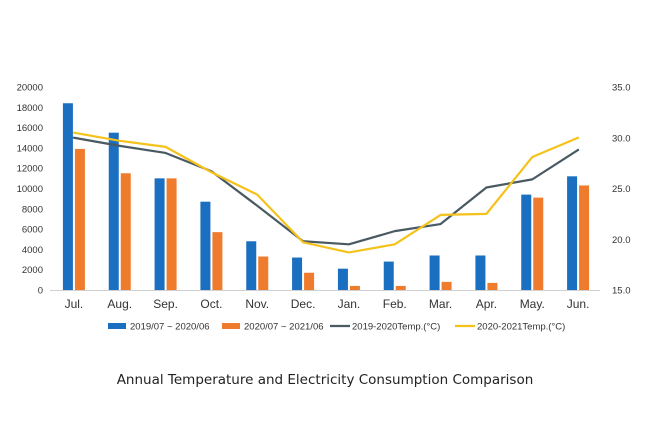 Image resolution: width=650 pixels, height=428 pixels. I want to click on category-label: Nov., so click(257, 304).